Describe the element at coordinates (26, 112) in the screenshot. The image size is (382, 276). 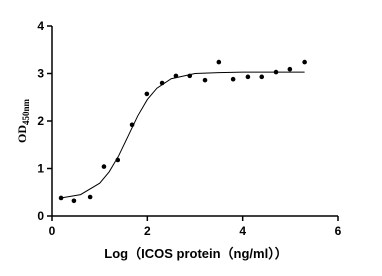
I see `y-label-sub: 450nm` at that location.